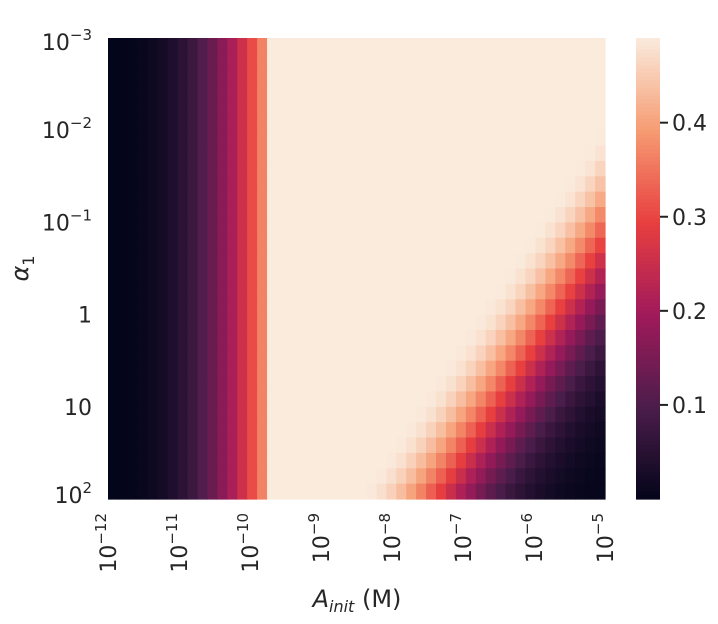 The height and width of the screenshot is (624, 718). I want to click on y-tick-label: 10, so click(78, 408).